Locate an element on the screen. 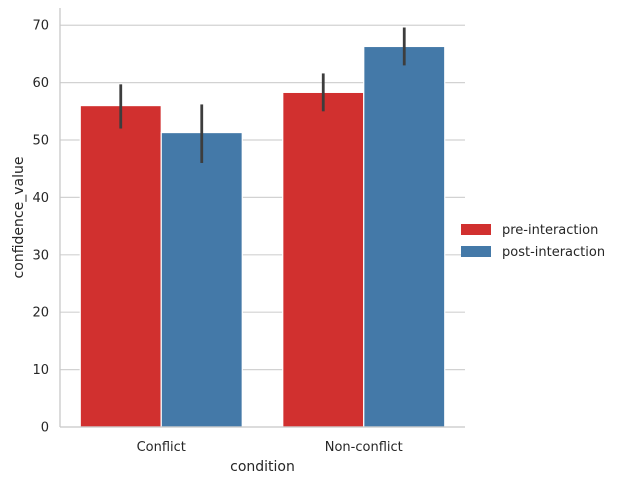 This screenshot has width=620, height=484. error-bars is located at coordinates (262, 95).